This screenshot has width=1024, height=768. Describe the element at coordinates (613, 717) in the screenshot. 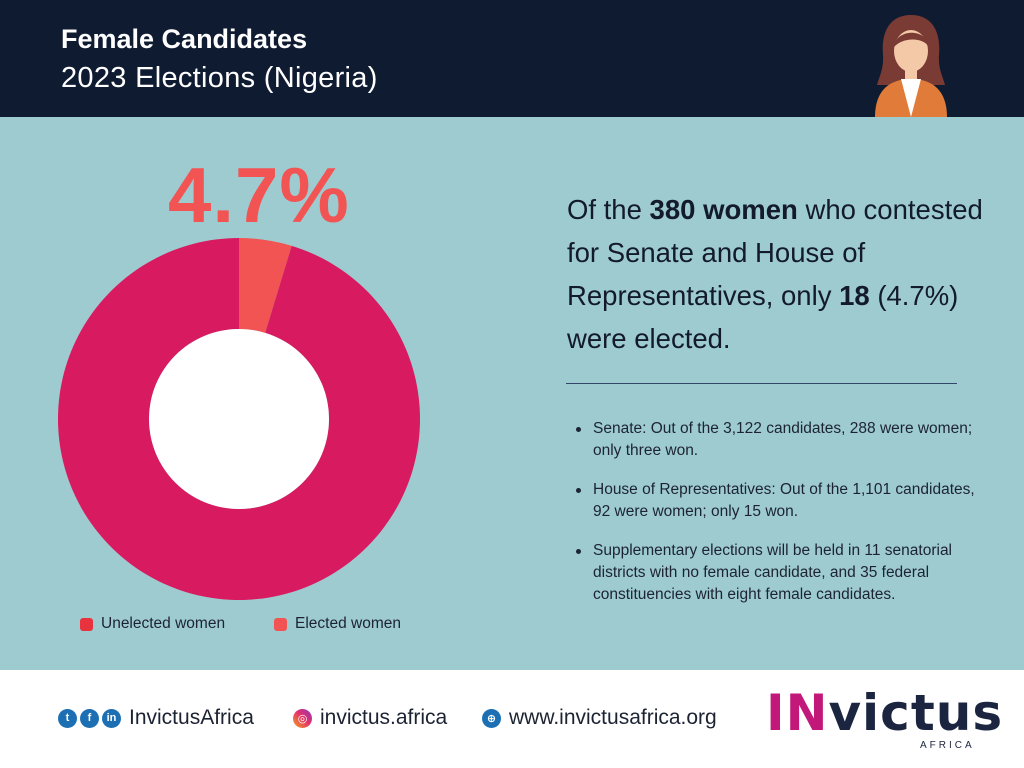

I see `website-text: www.invictusafrica.org` at that location.